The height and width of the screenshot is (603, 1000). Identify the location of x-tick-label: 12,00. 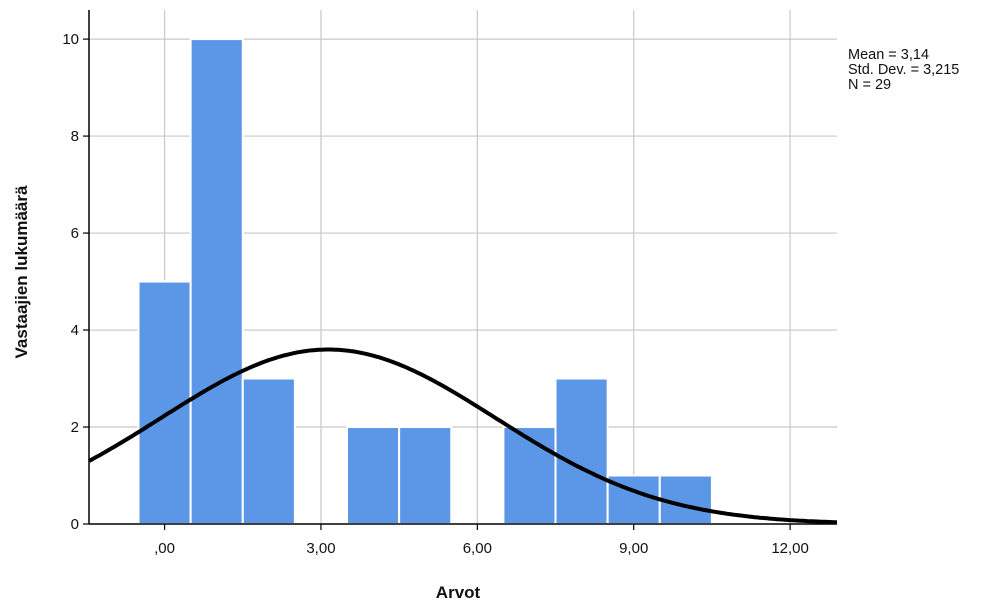
(790, 548).